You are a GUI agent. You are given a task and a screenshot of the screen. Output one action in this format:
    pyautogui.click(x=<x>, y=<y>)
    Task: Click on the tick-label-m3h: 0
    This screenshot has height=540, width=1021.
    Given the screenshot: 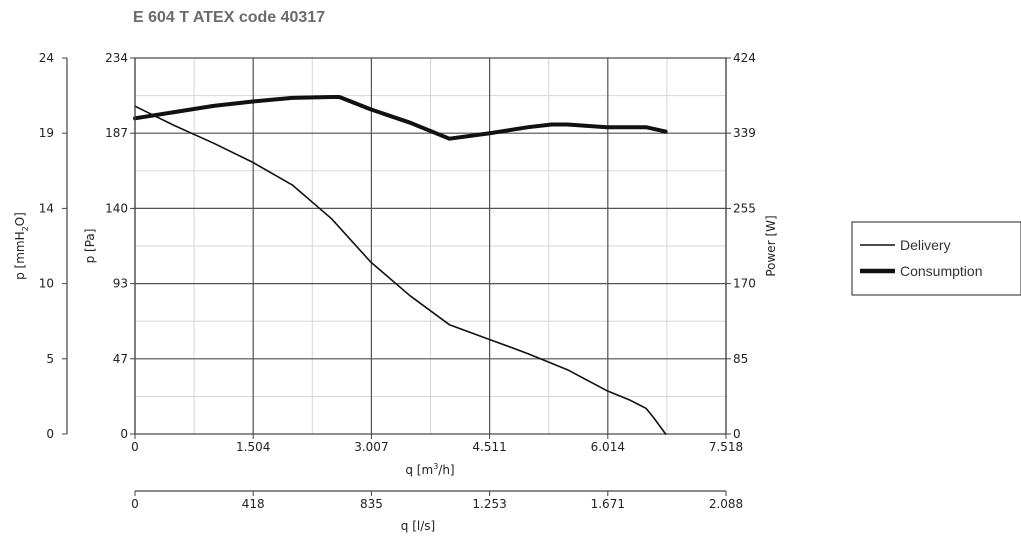 What is the action you would take?
    pyautogui.click(x=135, y=447)
    